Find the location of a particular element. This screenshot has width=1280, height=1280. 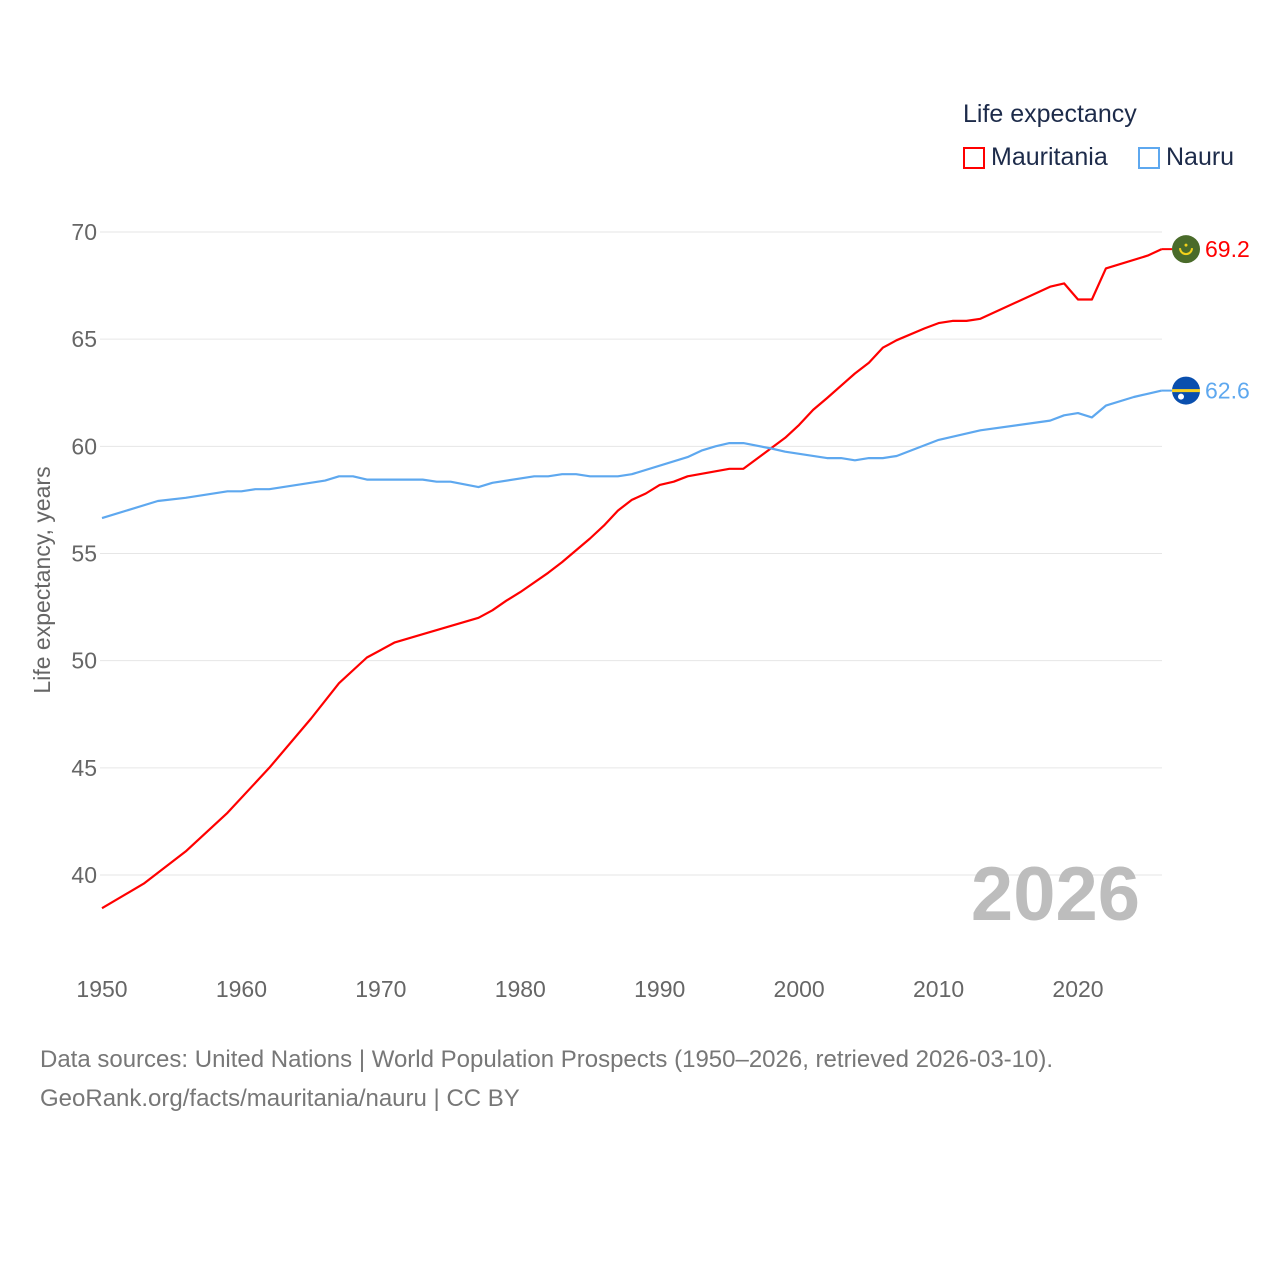

y-axis-ticks: 40 45 50 55 60 65 70 is located at coordinates (84, 553).